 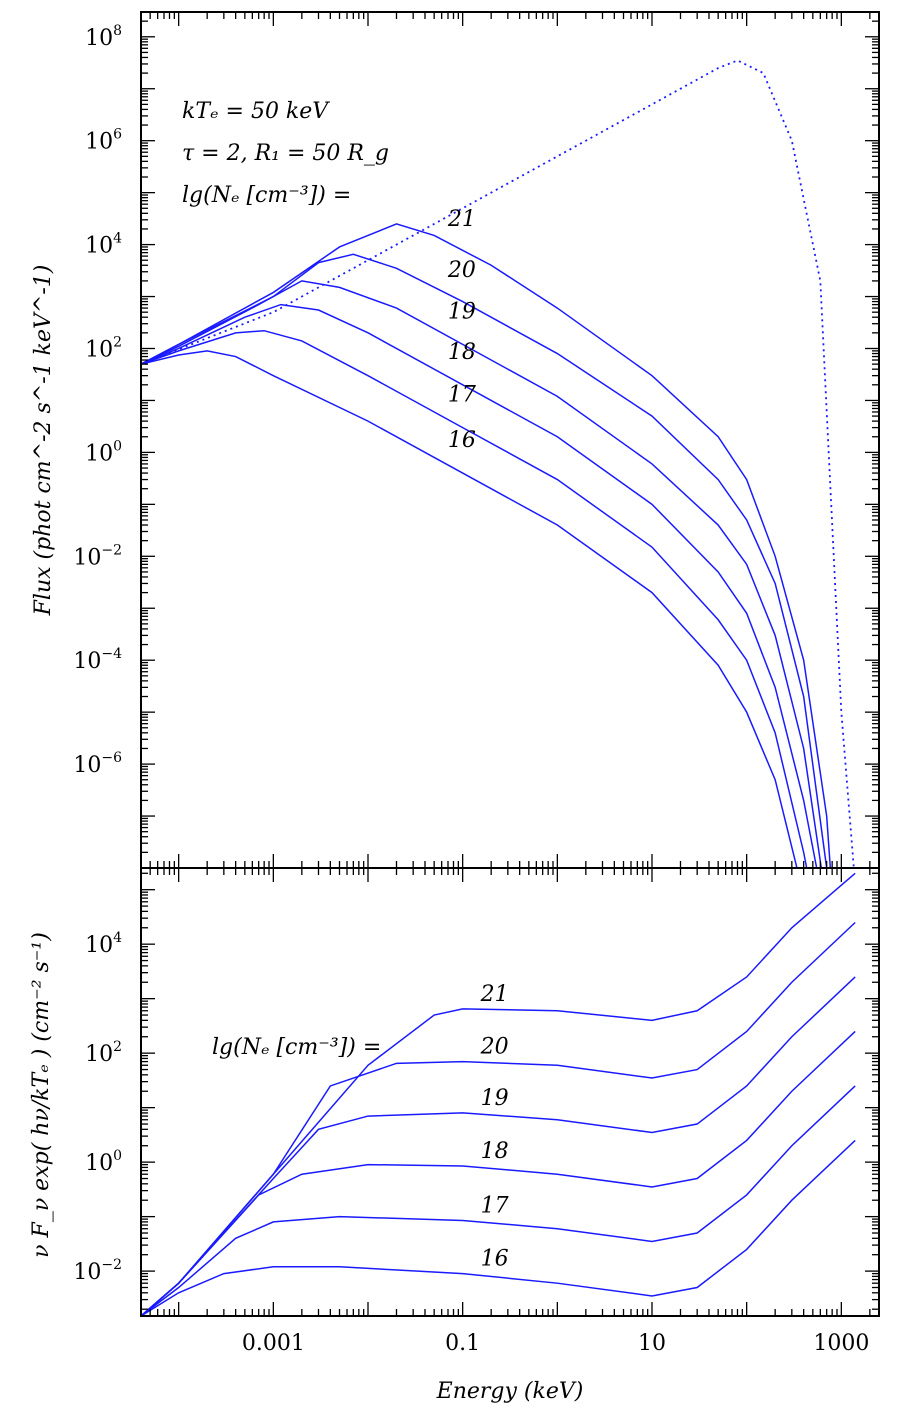 What do you see at coordinates (266, 195) in the screenshot?
I see `annotation-ne: lg(Nₑ [cm⁻³]) =` at bounding box center [266, 195].